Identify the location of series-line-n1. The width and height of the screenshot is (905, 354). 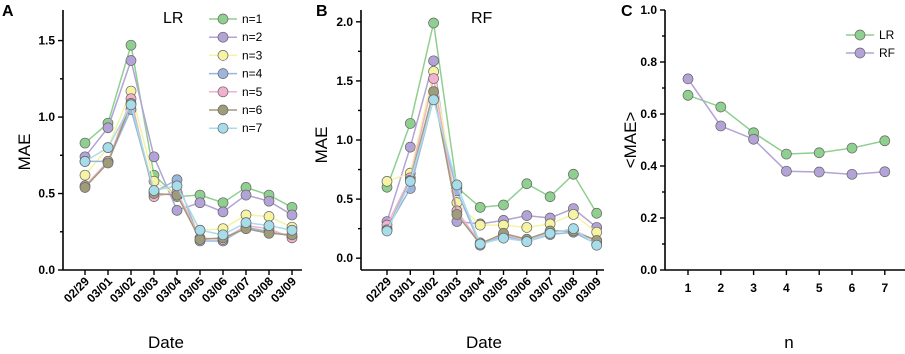
(188, 126).